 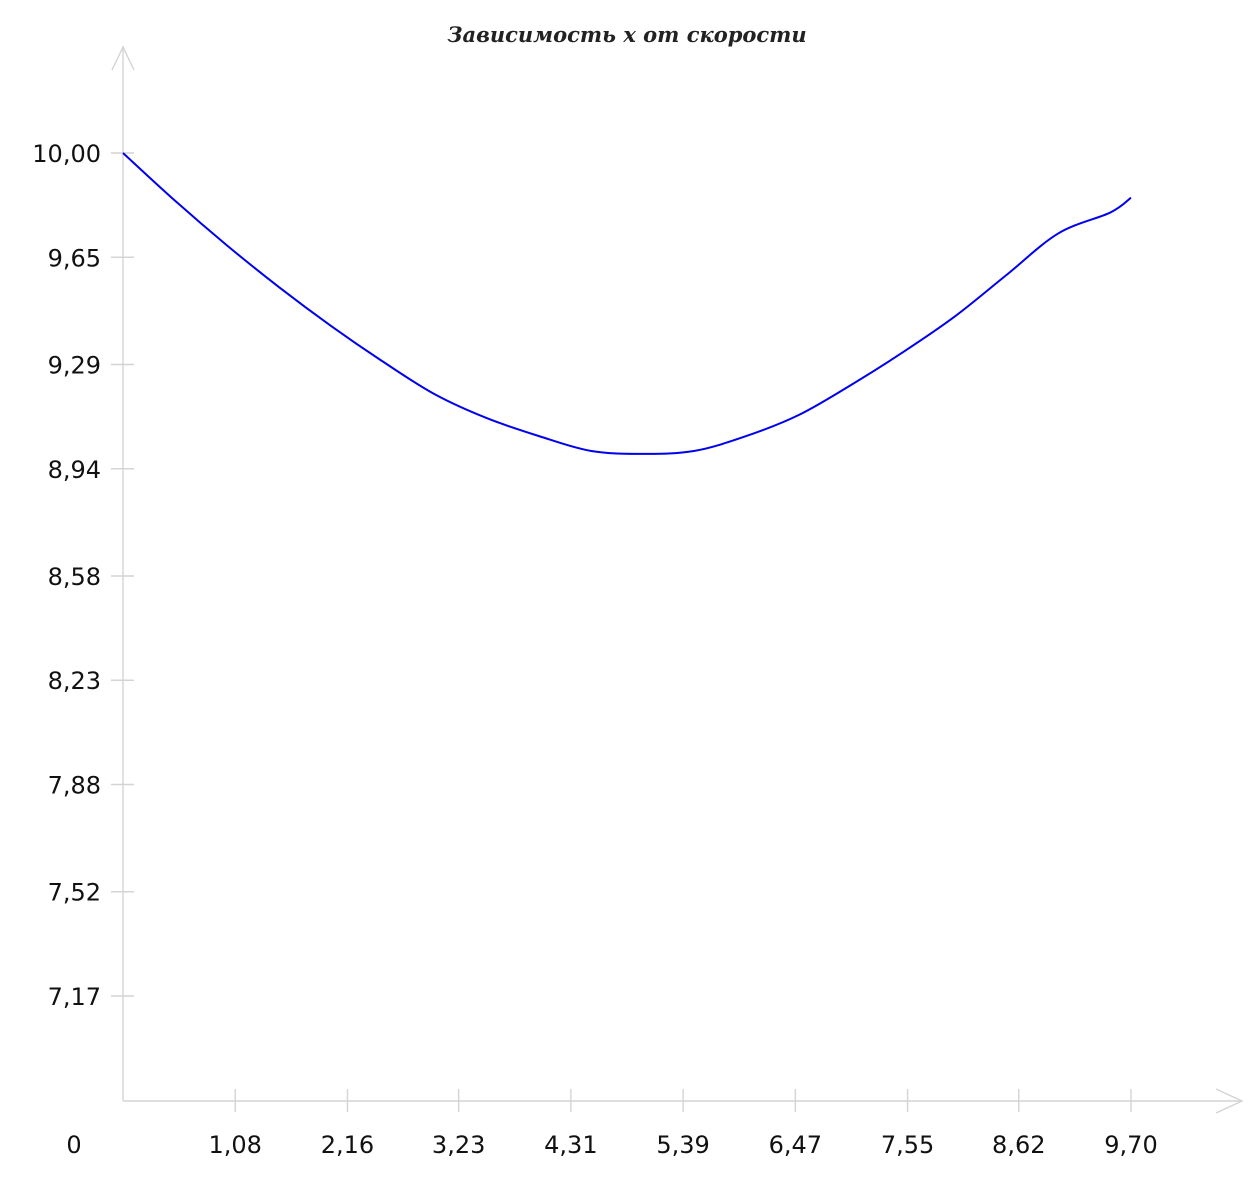 I want to click on x-tick-label: 6,47, so click(x=795, y=1145).